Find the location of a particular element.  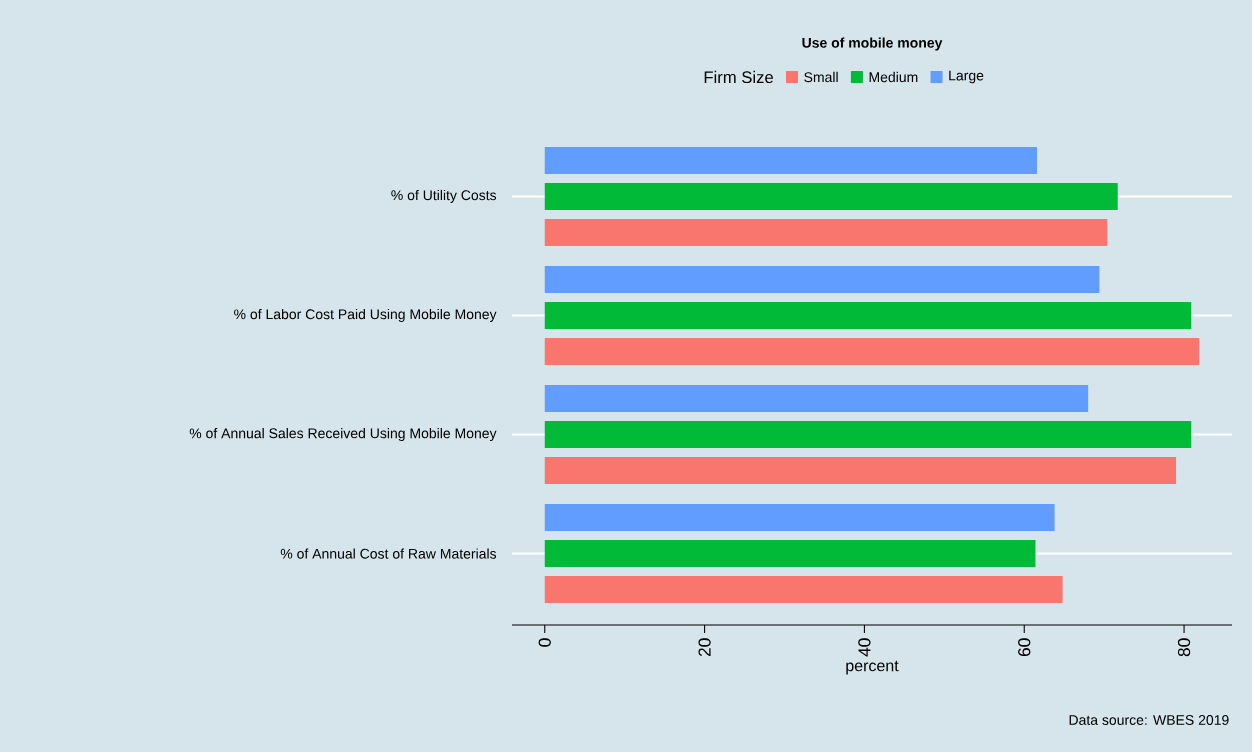

chart-title: Use of mobile money is located at coordinates (872, 44).